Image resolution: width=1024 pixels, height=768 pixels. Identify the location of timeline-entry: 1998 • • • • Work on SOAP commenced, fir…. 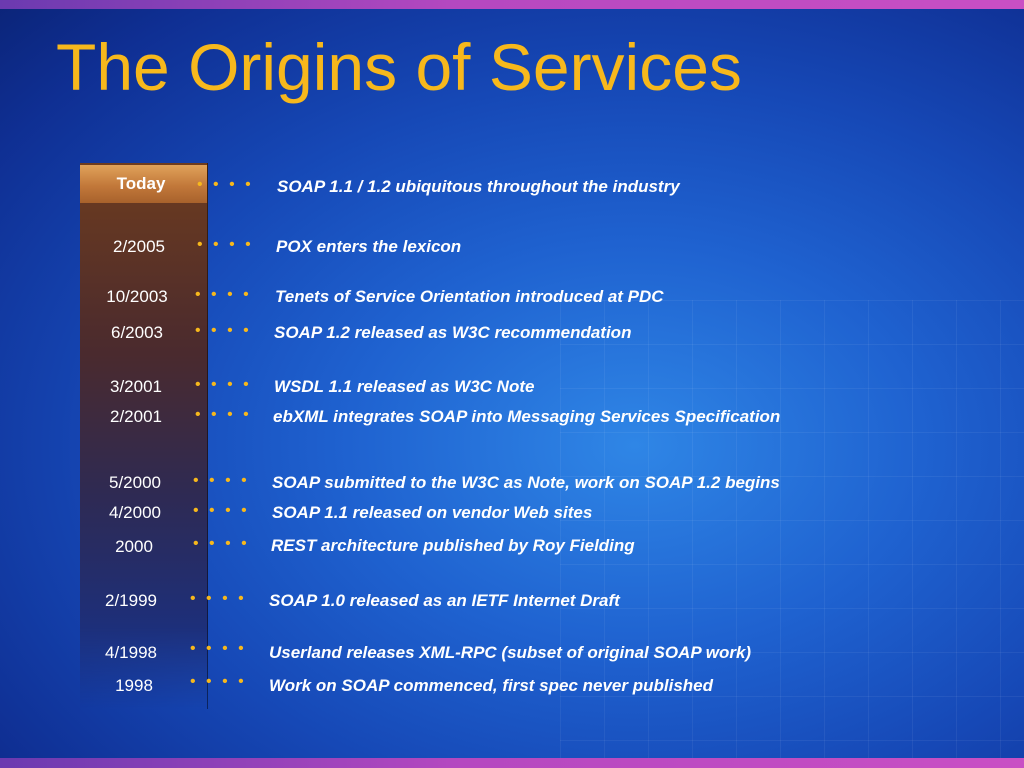
(512, 686).